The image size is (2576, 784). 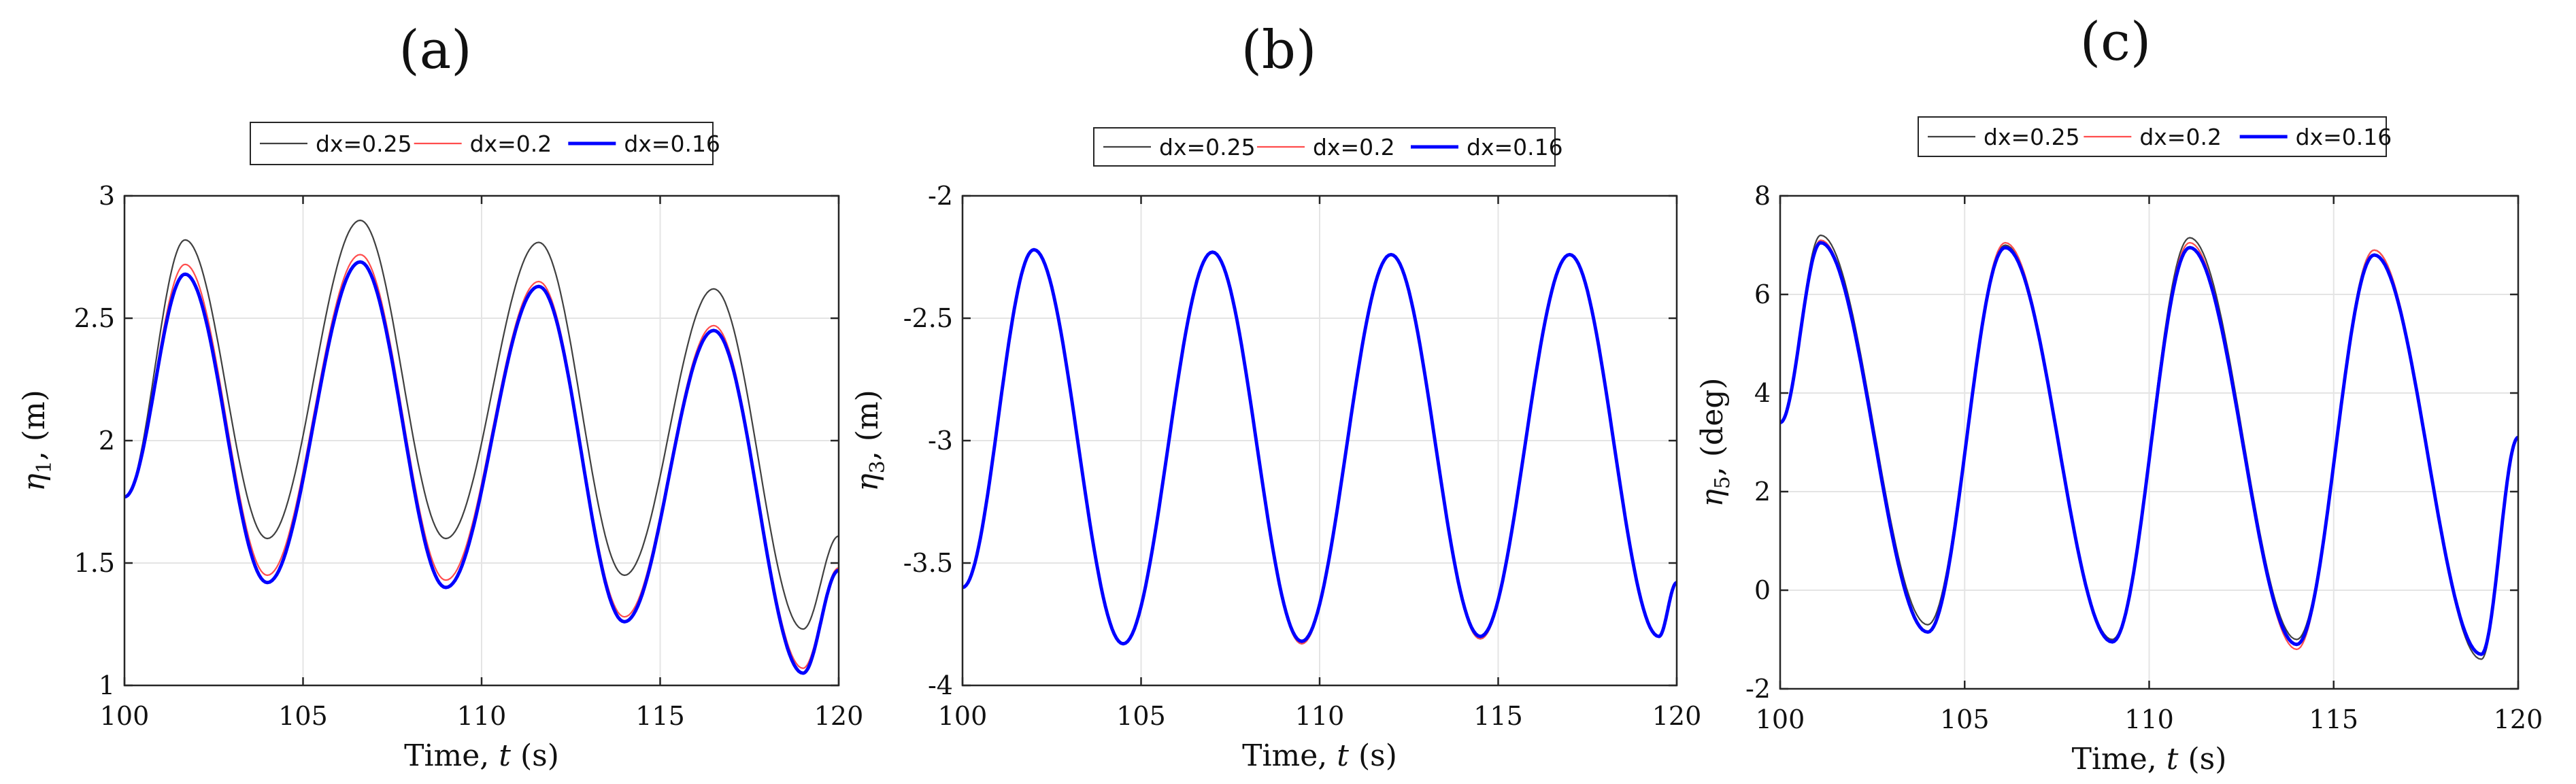 I want to click on y-tick-label: 2.5, so click(x=94, y=318).